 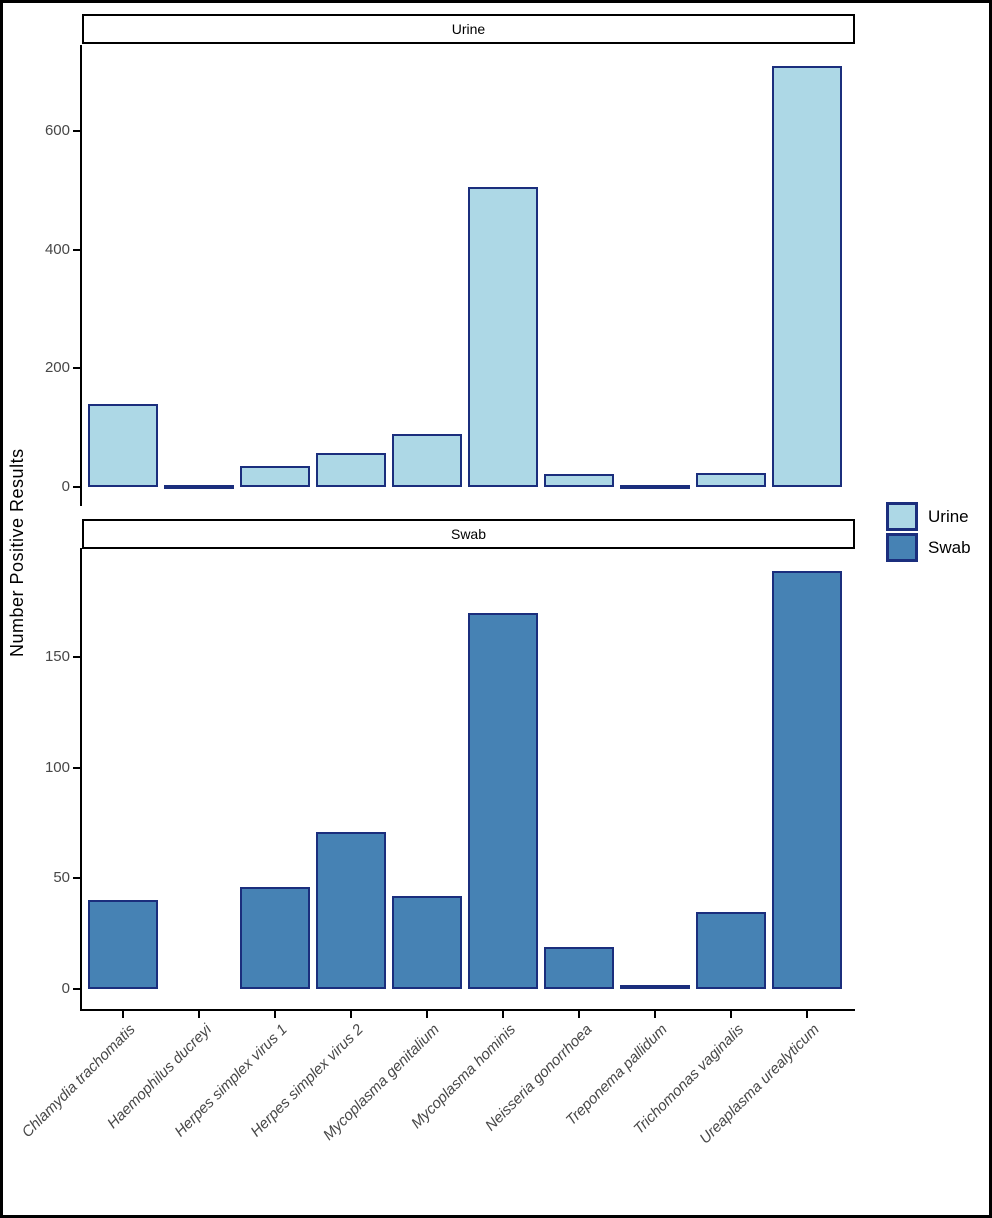 What do you see at coordinates (928, 532) in the screenshot?
I see `legend: Urine Swab` at bounding box center [928, 532].